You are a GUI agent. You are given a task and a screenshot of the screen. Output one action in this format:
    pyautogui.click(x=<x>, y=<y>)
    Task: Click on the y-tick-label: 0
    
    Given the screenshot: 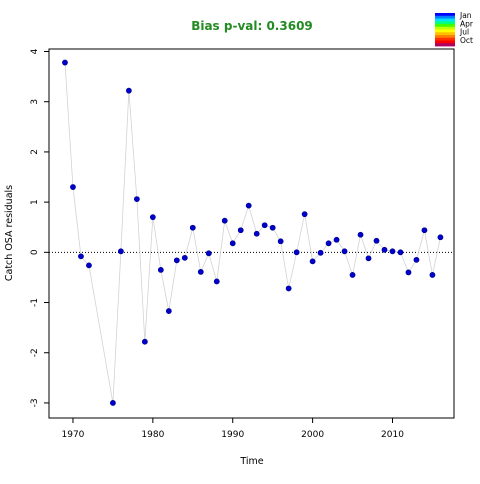 What is the action you would take?
    pyautogui.click(x=35, y=252)
    